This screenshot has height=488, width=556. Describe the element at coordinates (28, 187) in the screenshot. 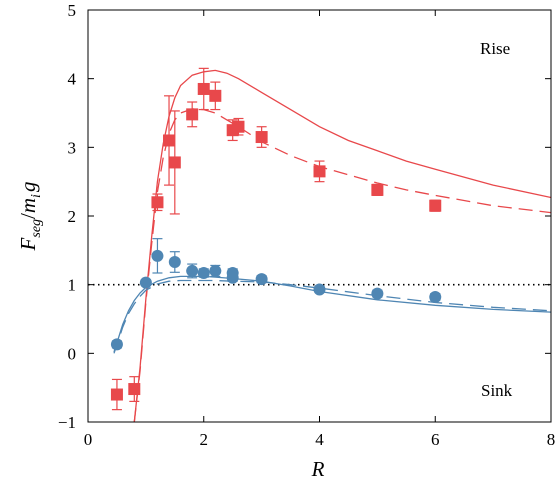

I see `y-label-g: g` at that location.